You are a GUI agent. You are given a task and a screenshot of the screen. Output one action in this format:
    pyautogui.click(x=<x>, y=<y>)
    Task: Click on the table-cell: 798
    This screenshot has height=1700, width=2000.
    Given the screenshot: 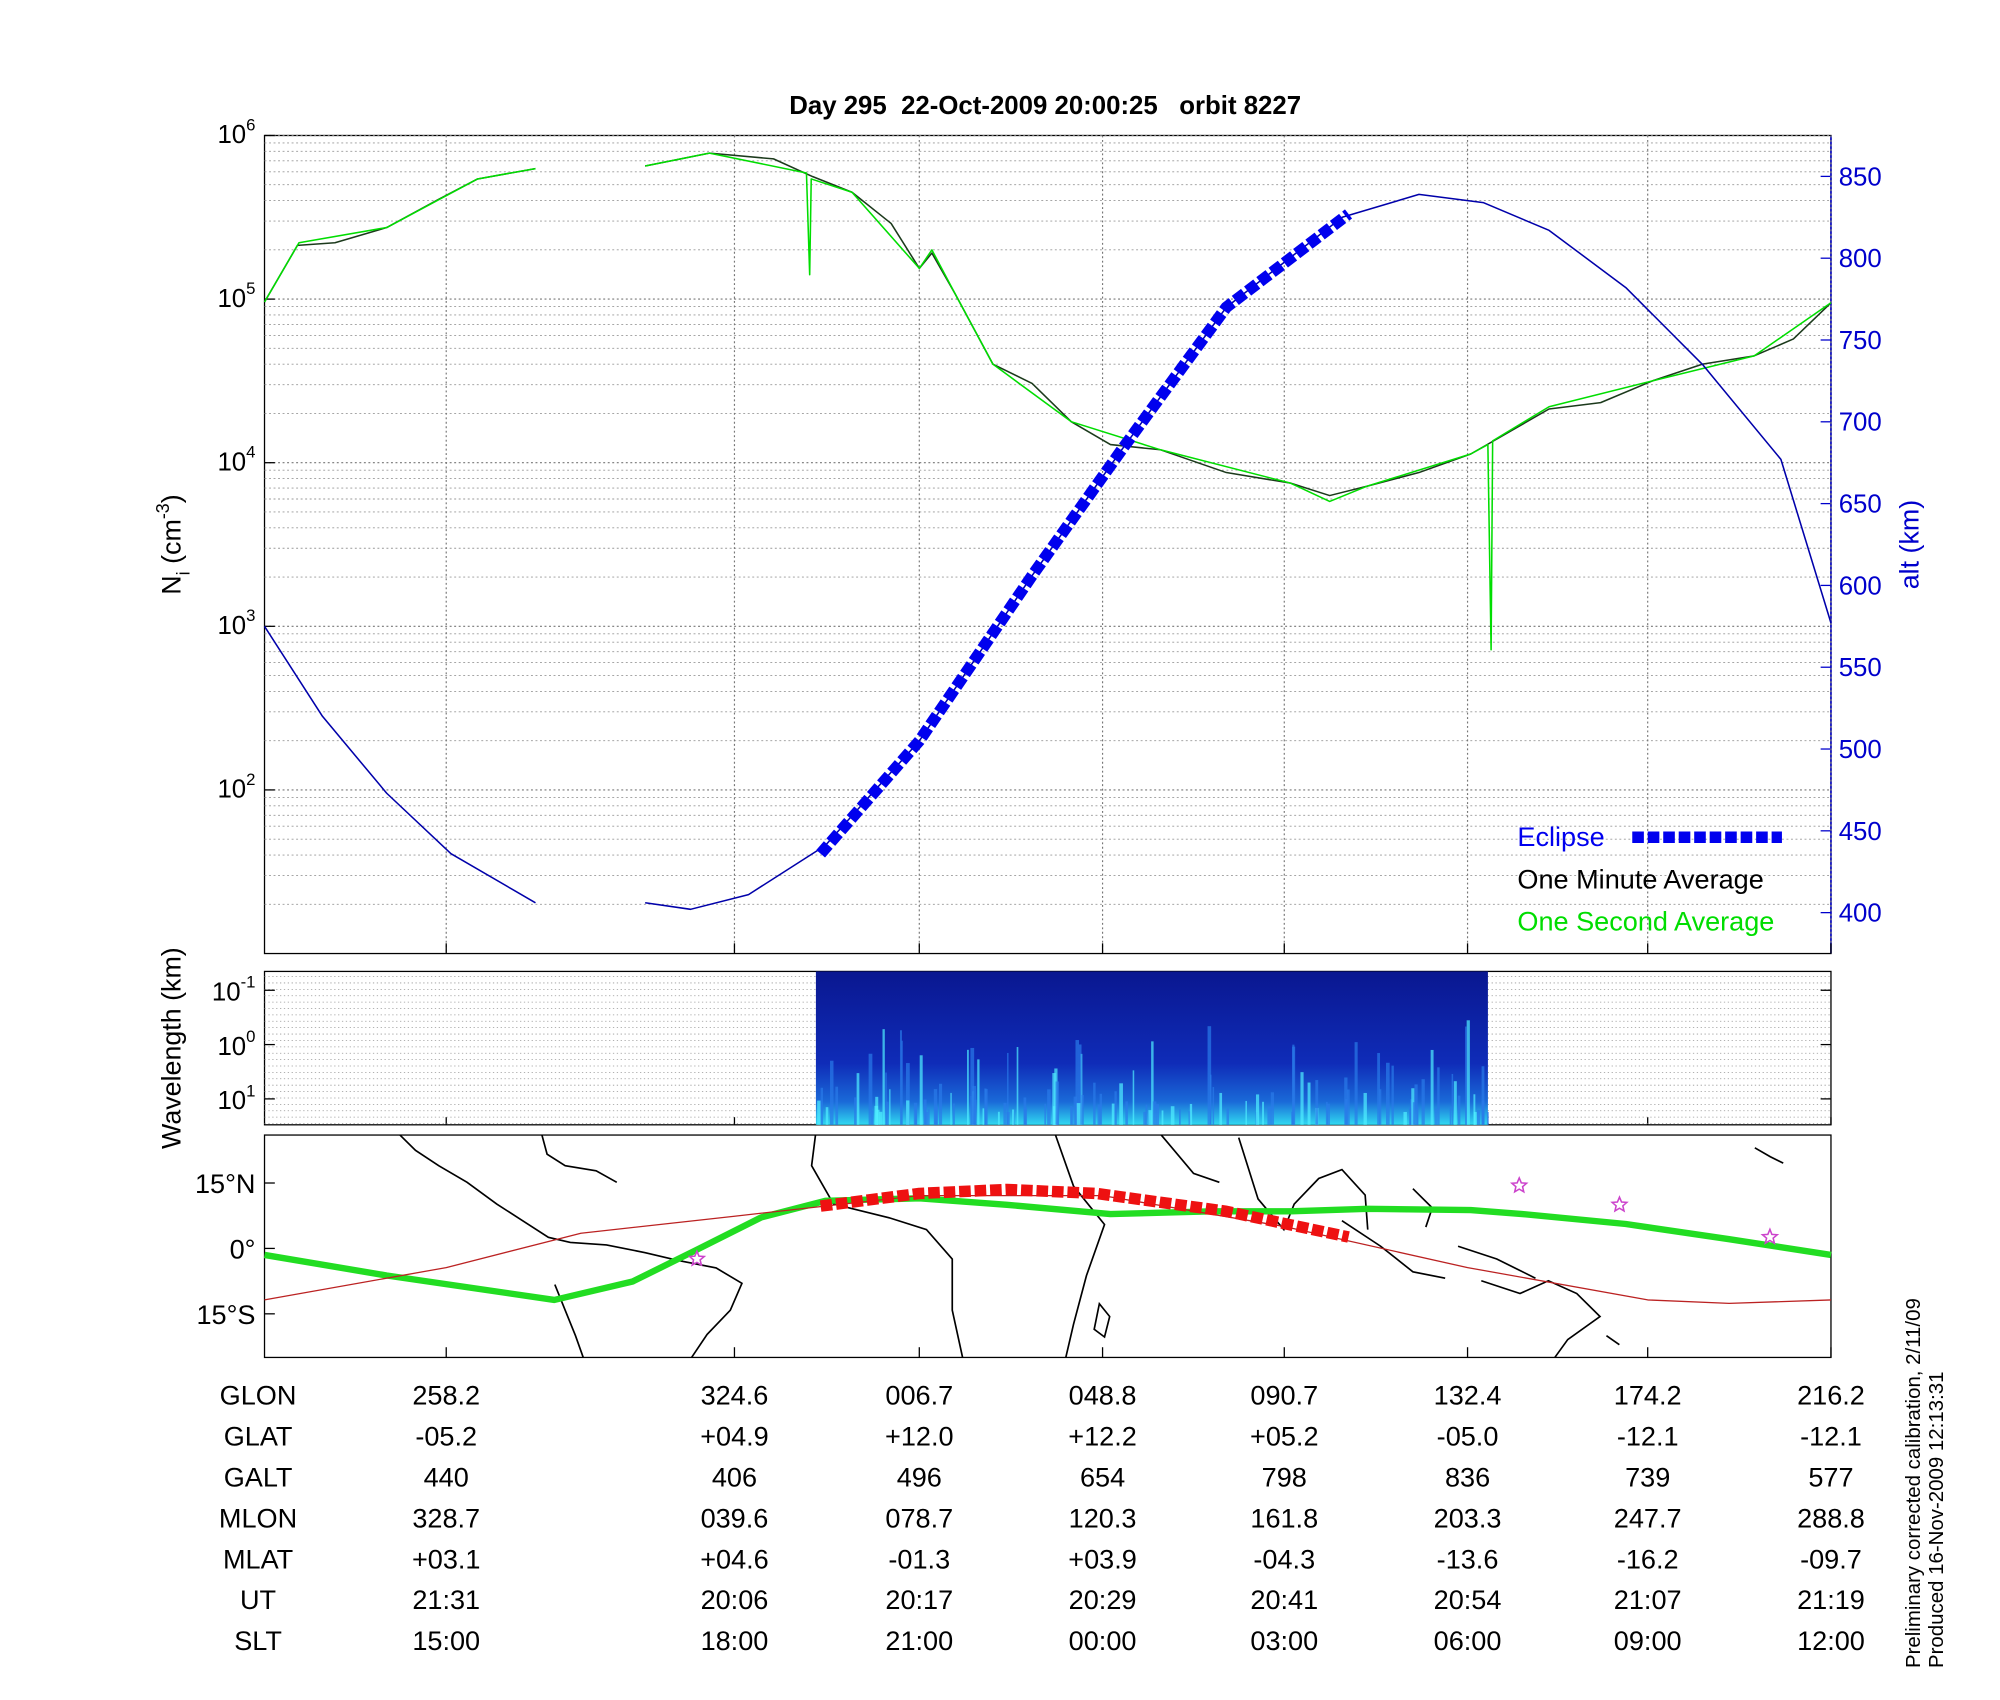 What is the action you would take?
    pyautogui.click(x=1284, y=1478)
    